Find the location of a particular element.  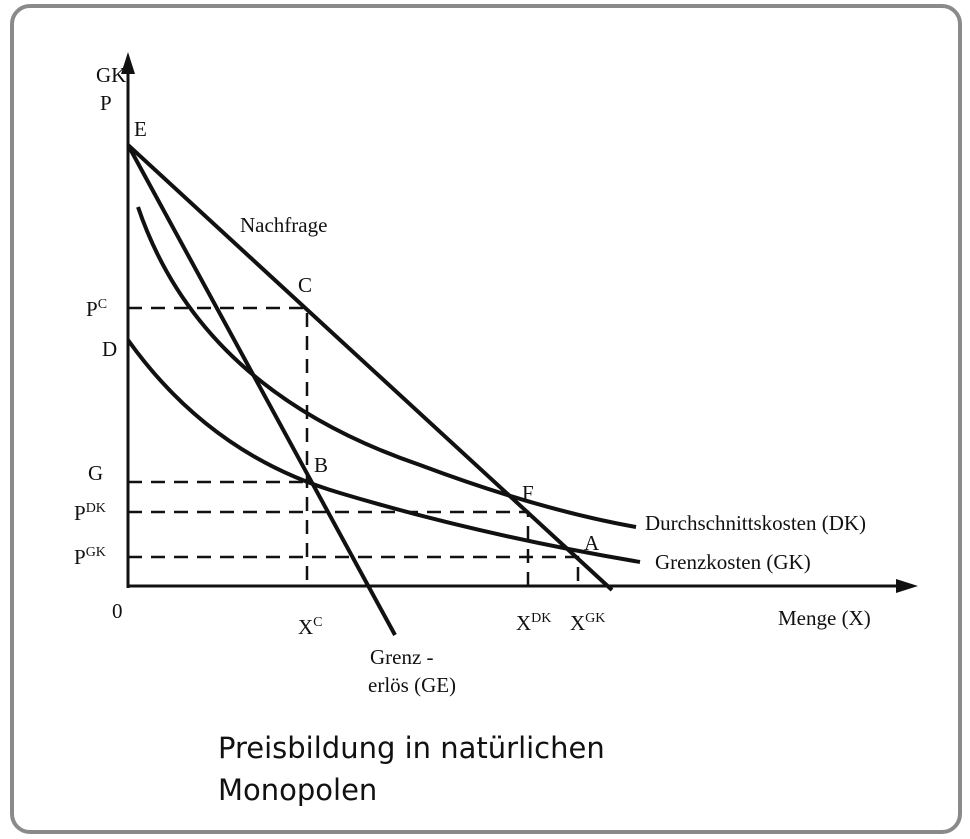

point-label: A is located at coordinates (592, 543).